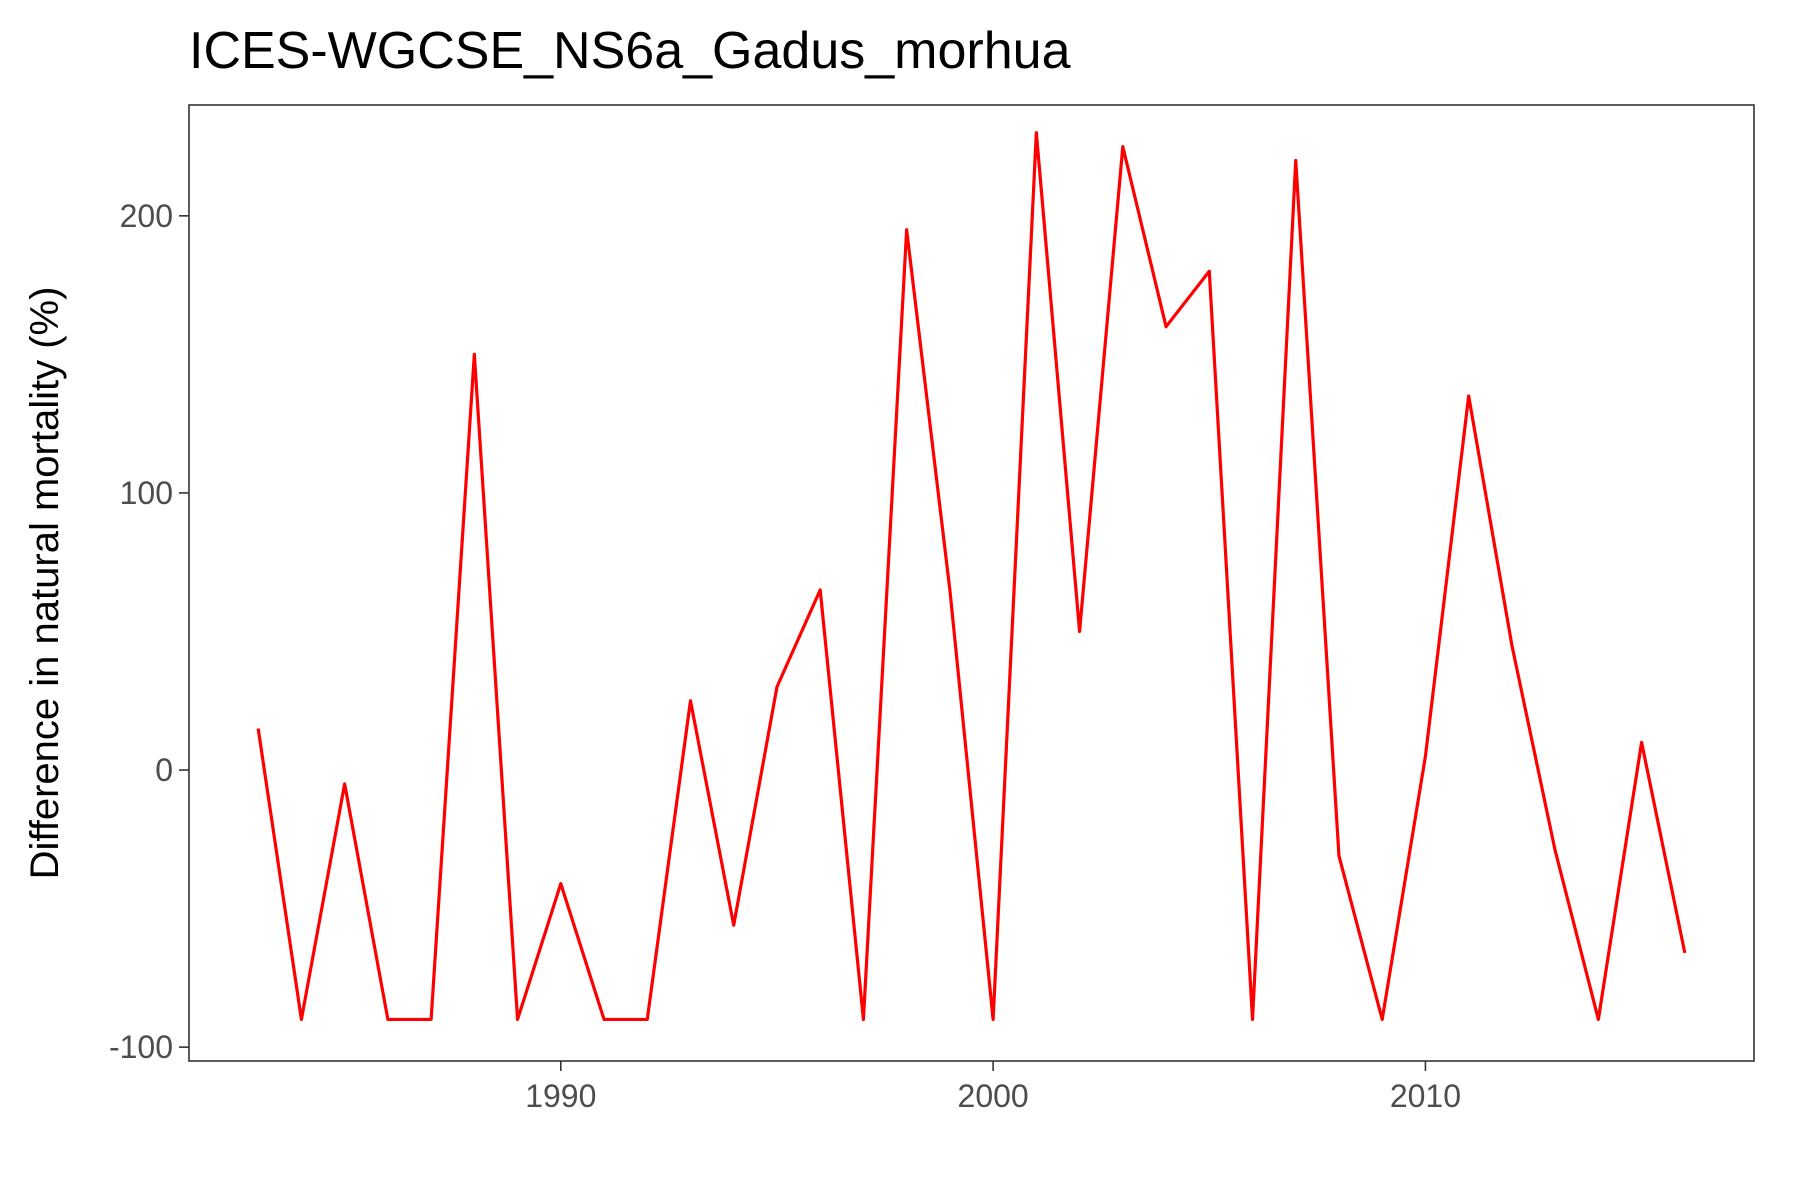  What do you see at coordinates (146, 216) in the screenshot?
I see `y-tick-label: 200` at bounding box center [146, 216].